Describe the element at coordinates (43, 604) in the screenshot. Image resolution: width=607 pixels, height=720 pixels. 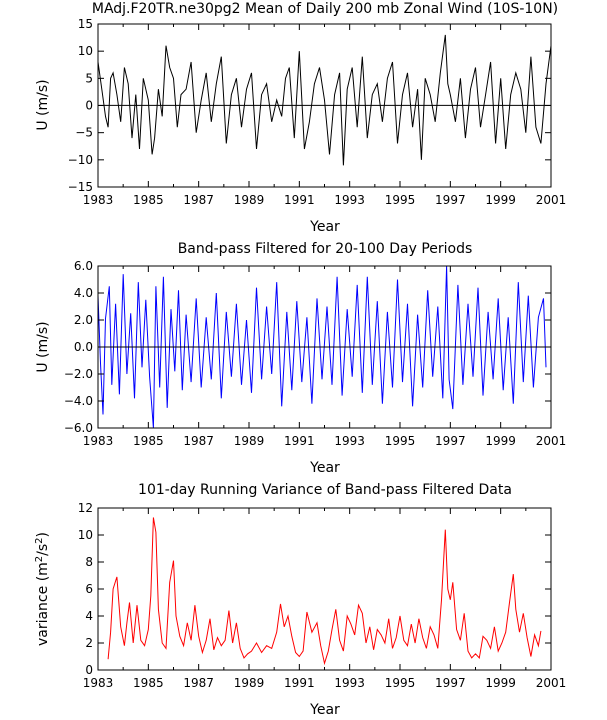
I see `y-label-text: variance (m` at that location.